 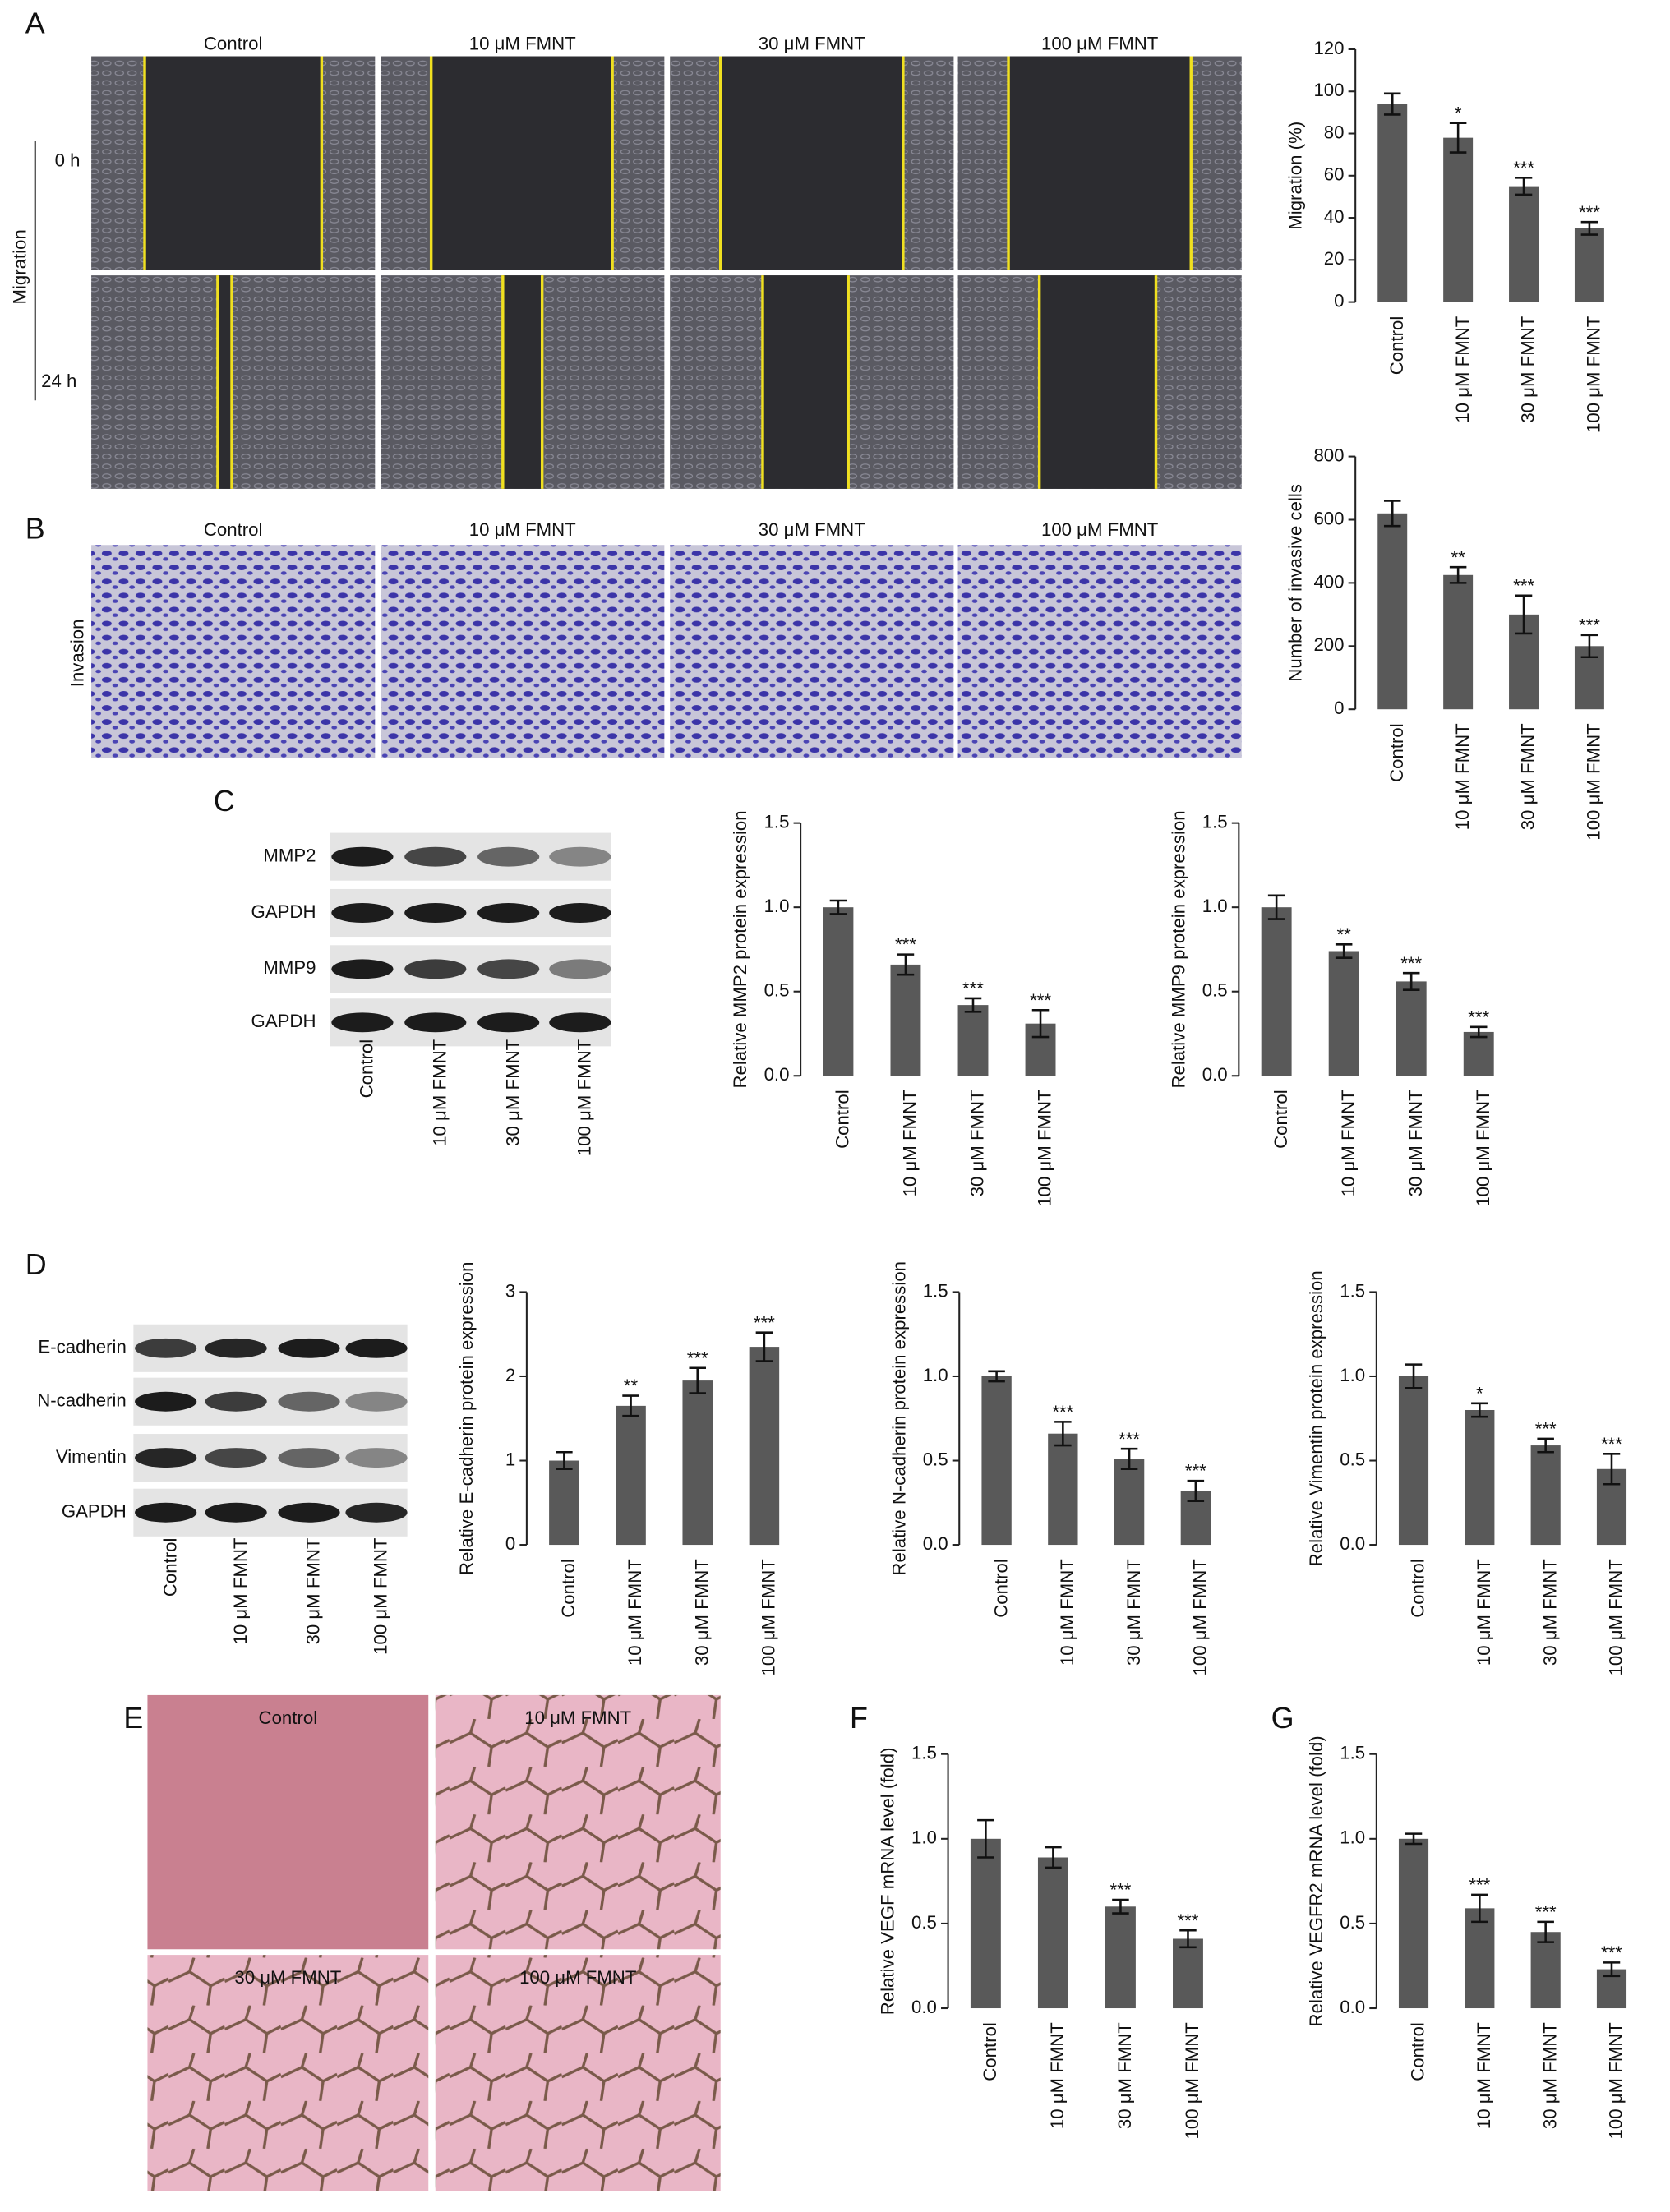 I want to click on panel-letter: A, so click(x=35, y=23).